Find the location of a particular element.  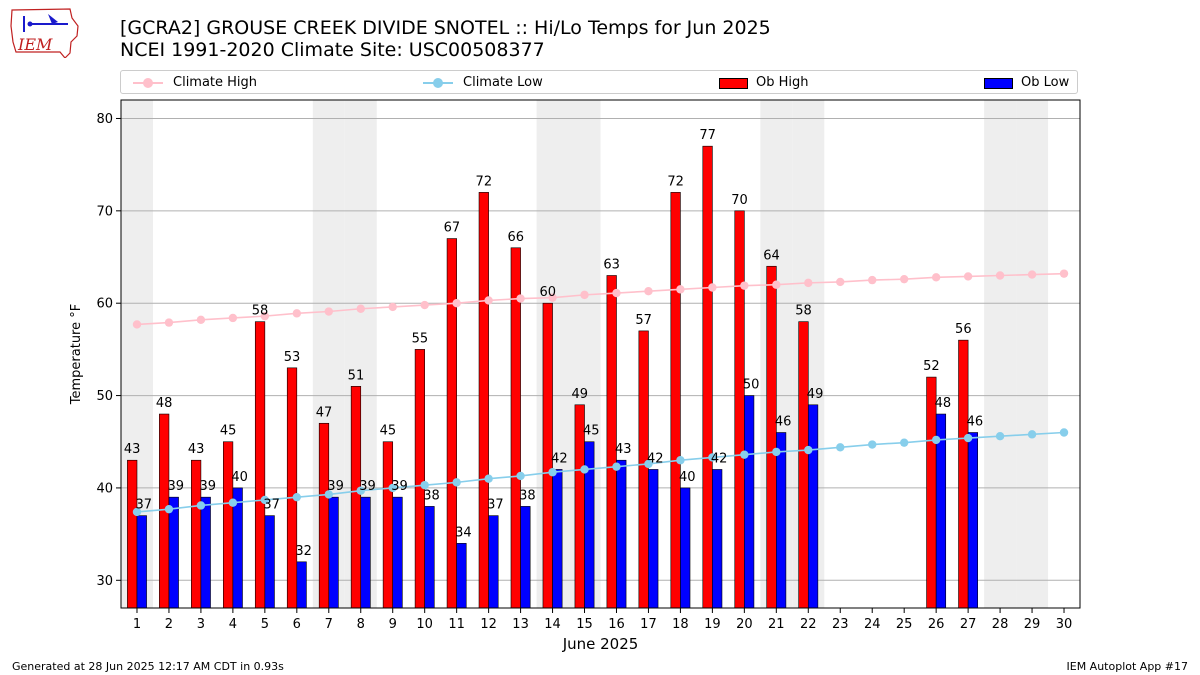

ob-low-label: 38 is located at coordinates (431, 495).